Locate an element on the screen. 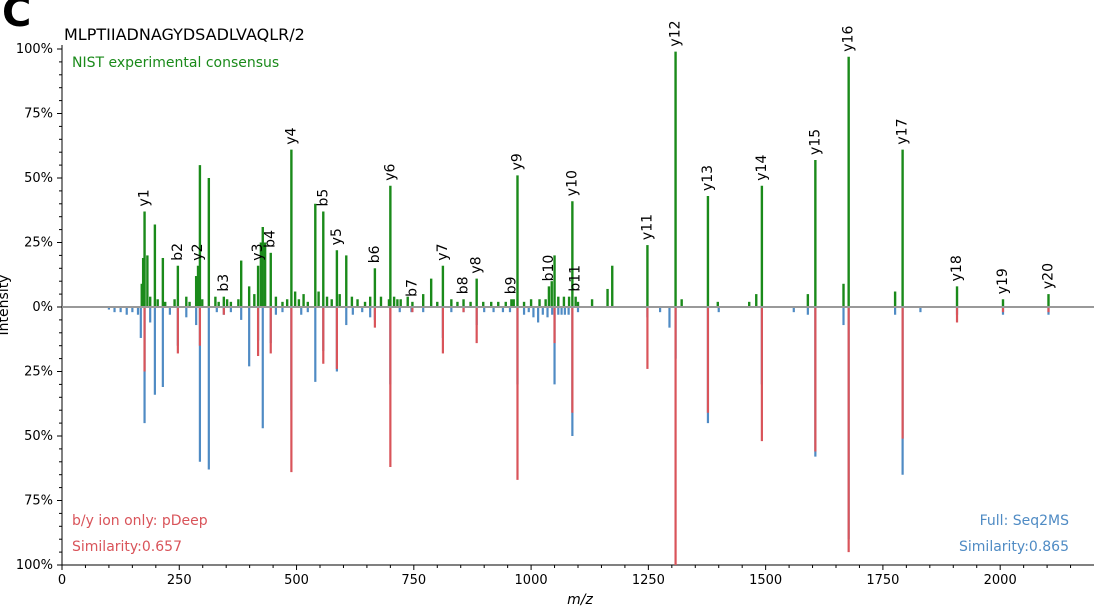  seq2ms-legend-similarity: Similarity:0.865 is located at coordinates (1014, 547).